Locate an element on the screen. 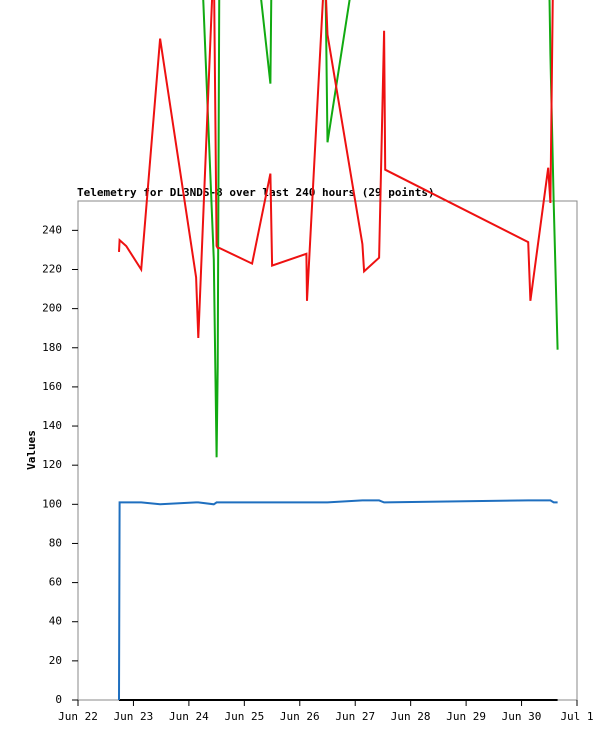 This screenshot has width=615, height=741. x-tick-label: Jun 24 is located at coordinates (189, 716).